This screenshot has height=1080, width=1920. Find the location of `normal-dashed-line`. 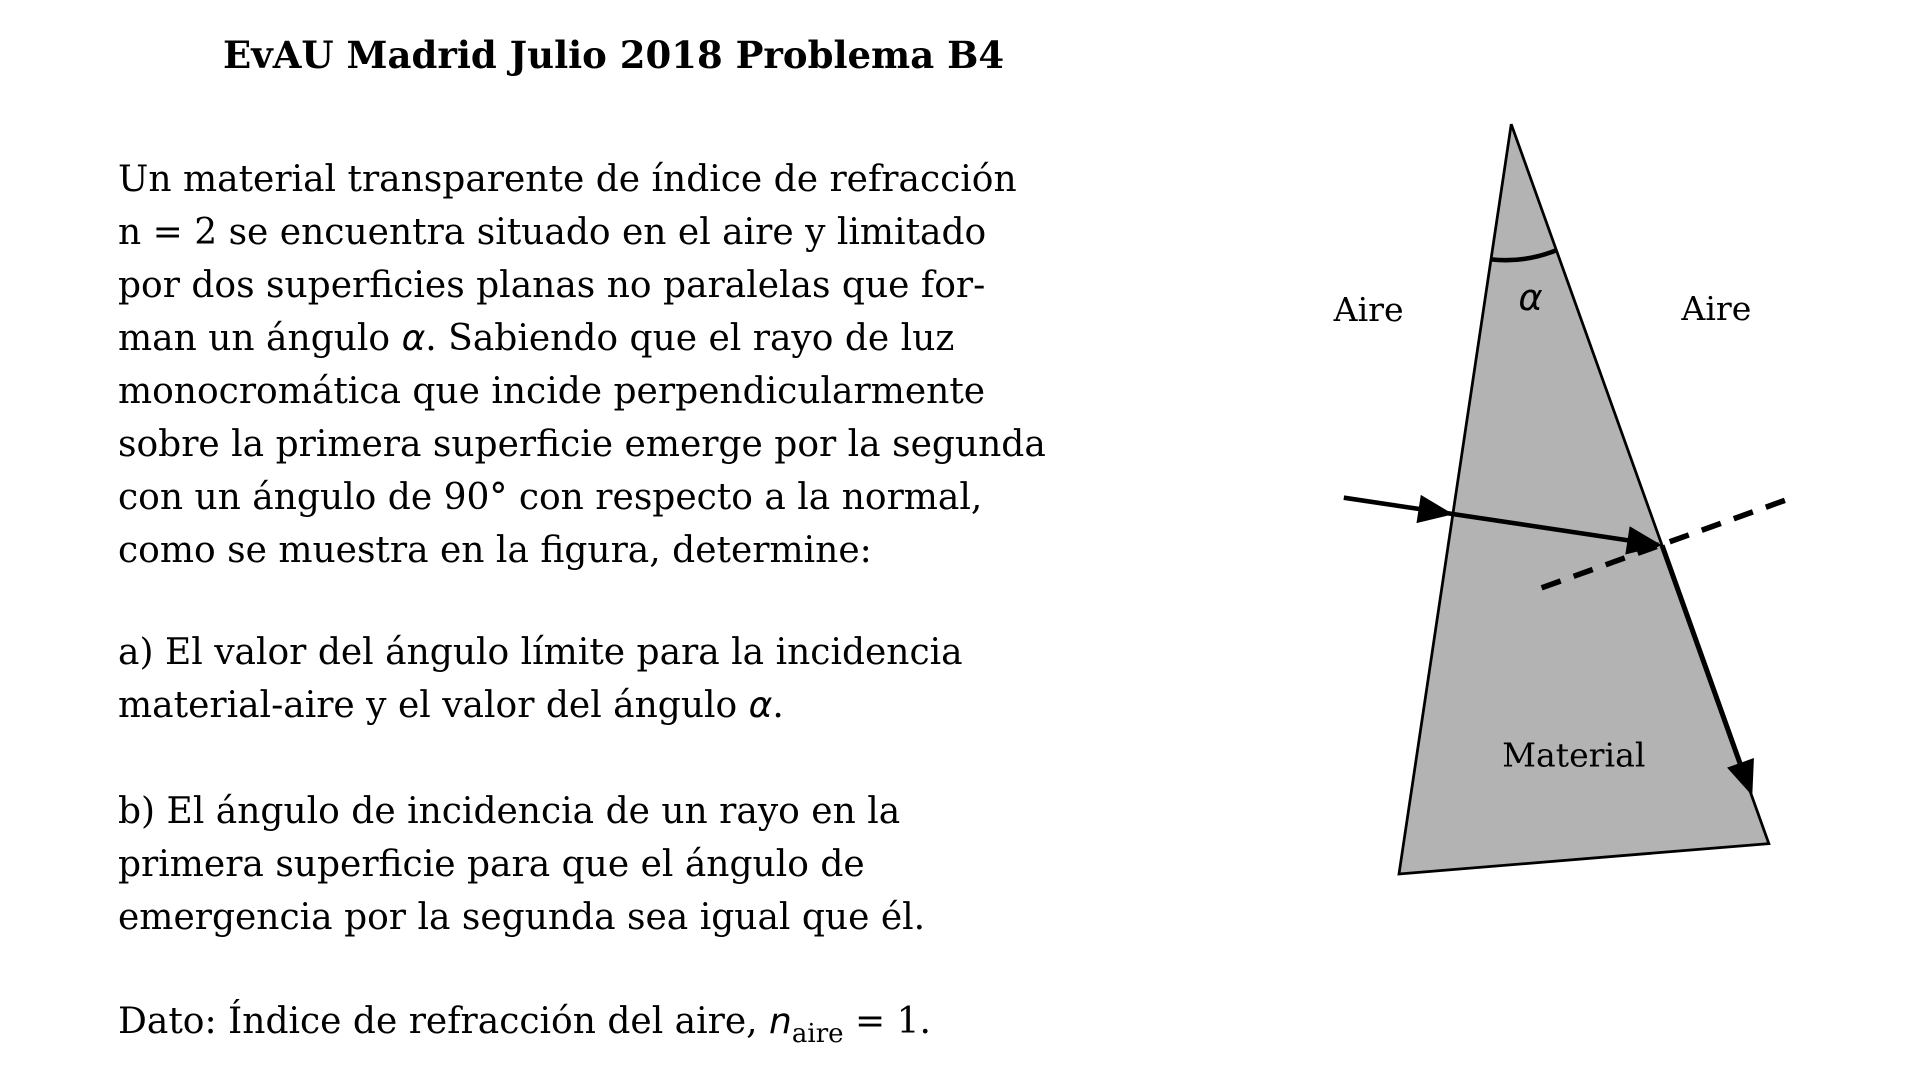

normal-dashed-line is located at coordinates (1664, 543).